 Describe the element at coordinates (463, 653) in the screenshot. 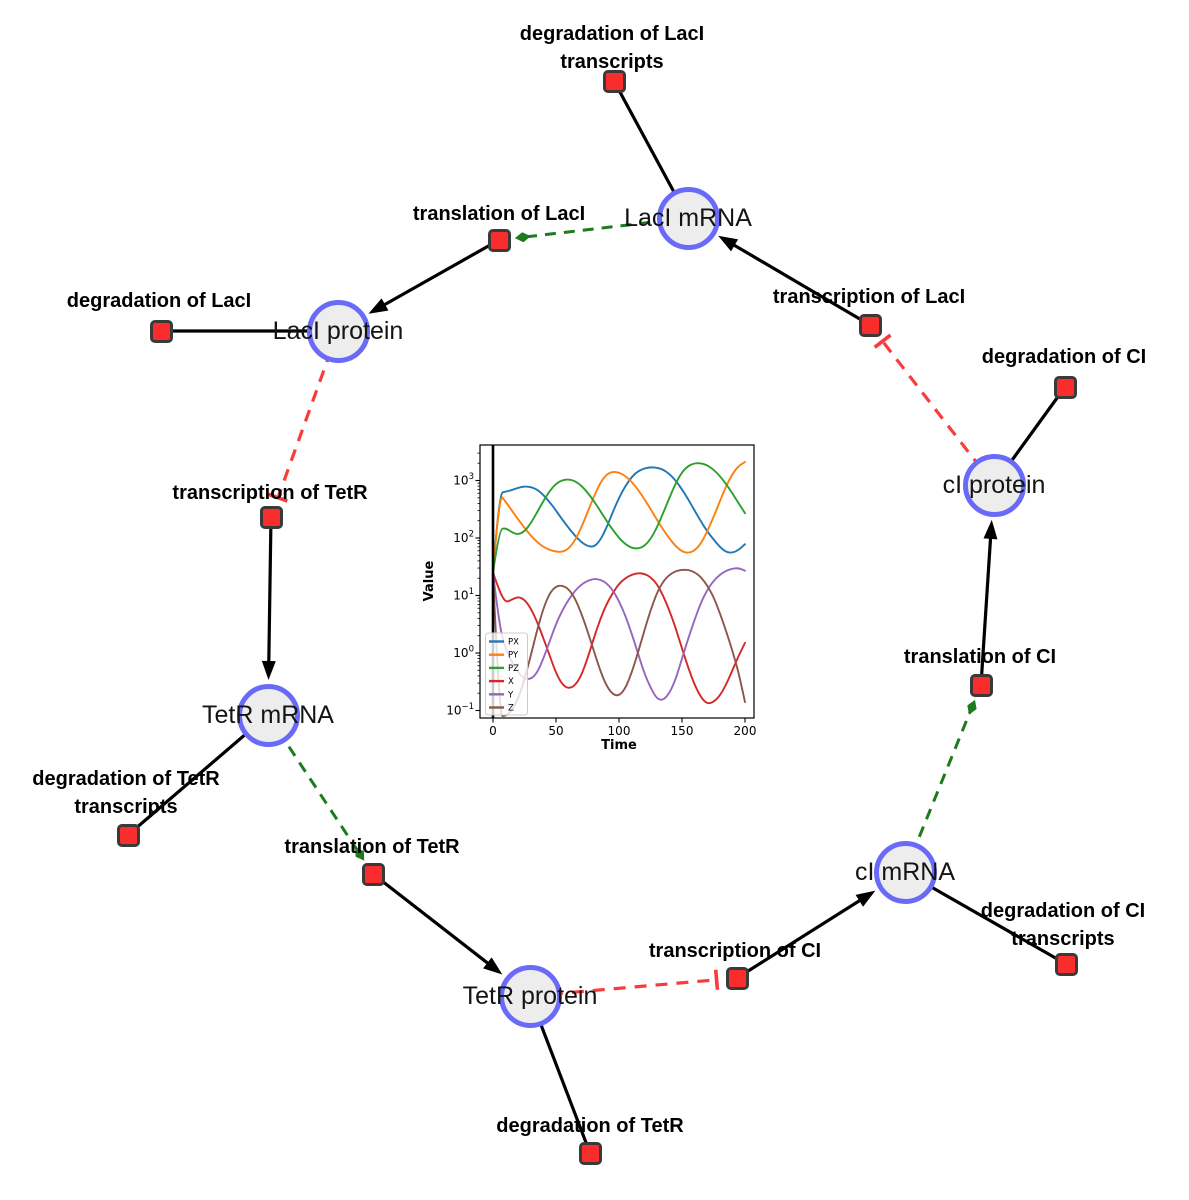

I see `y-tick-label: 10⁰` at that location.